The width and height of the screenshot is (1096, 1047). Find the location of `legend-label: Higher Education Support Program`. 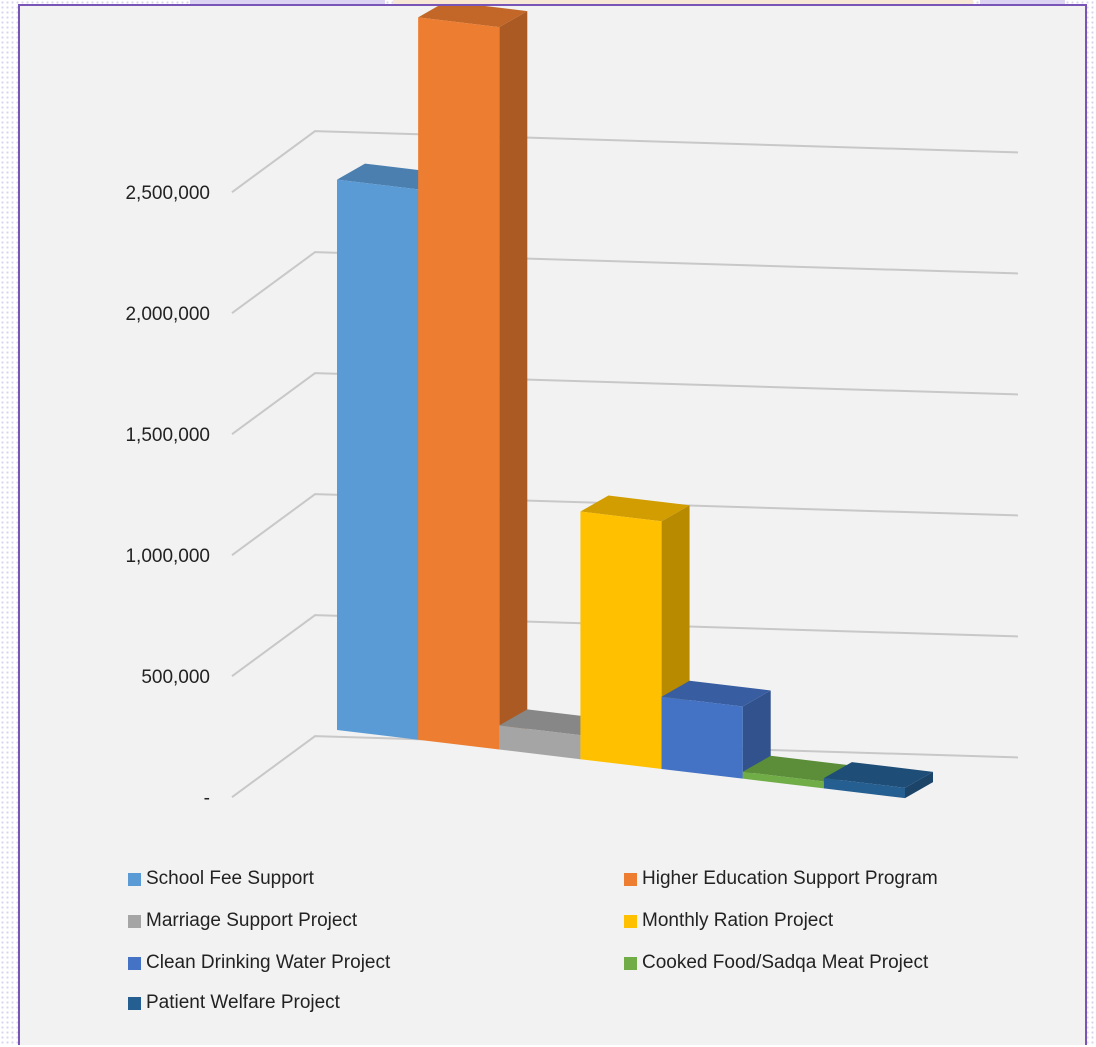

legend-label: Higher Education Support Program is located at coordinates (790, 878).